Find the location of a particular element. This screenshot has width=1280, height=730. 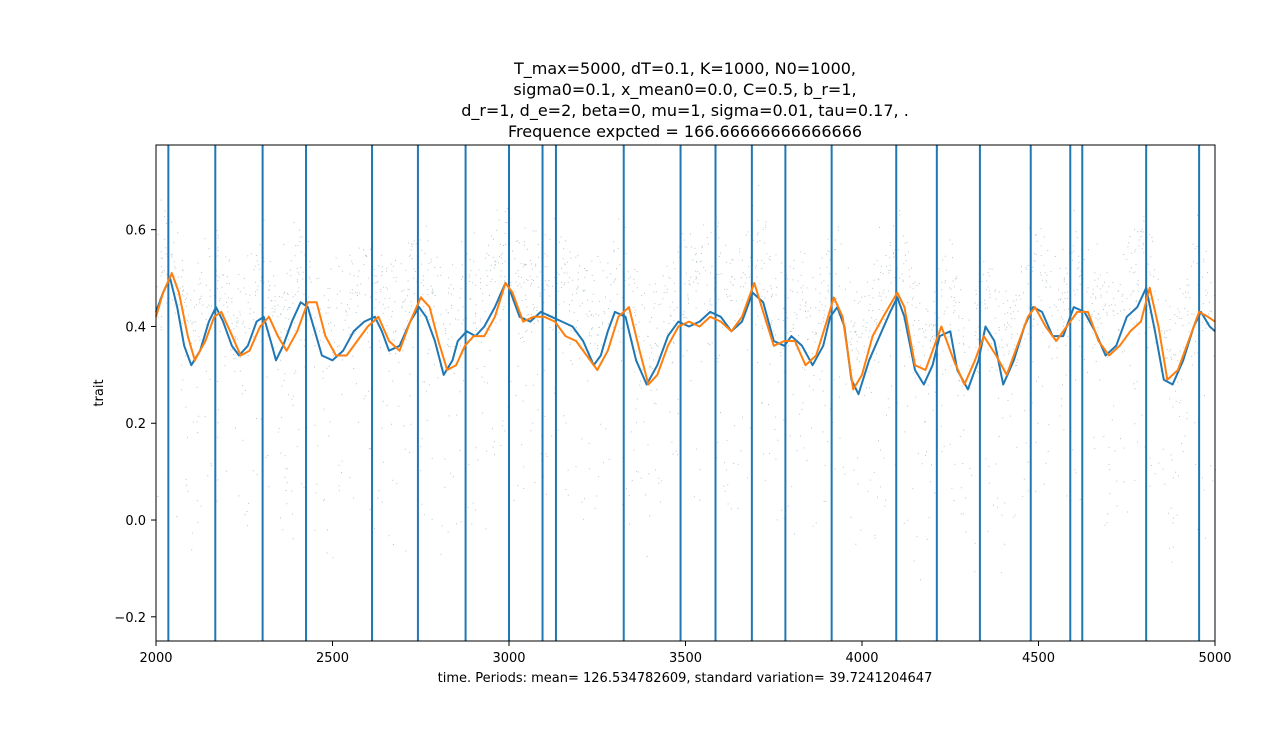

x-tick-label-5: 4500 is located at coordinates (1038, 658).